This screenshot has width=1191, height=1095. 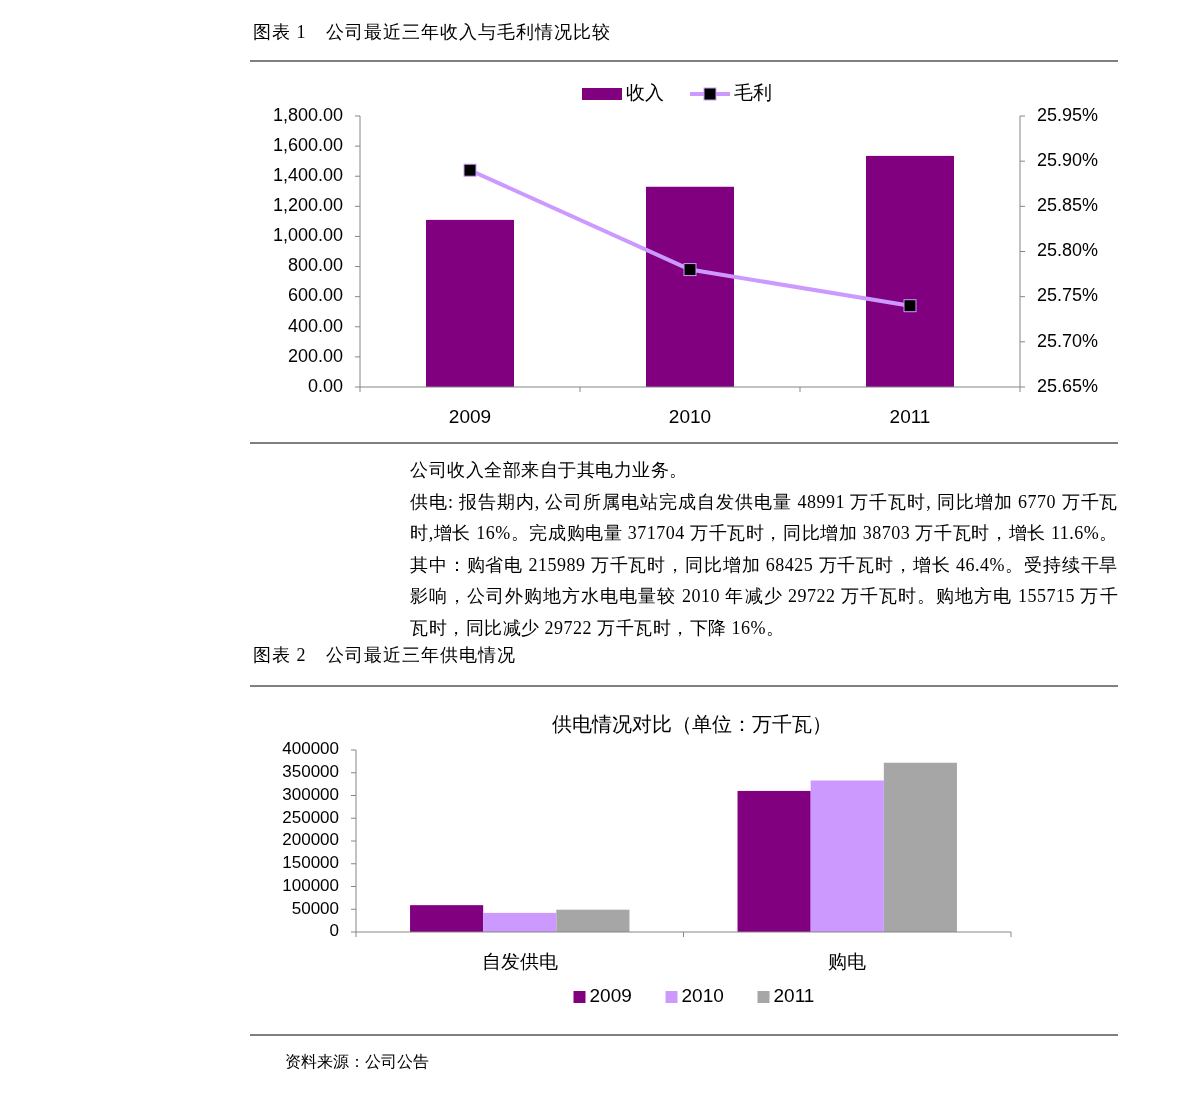 What do you see at coordinates (310, 840) in the screenshot?
I see `y-tick-label: 200000` at bounding box center [310, 840].